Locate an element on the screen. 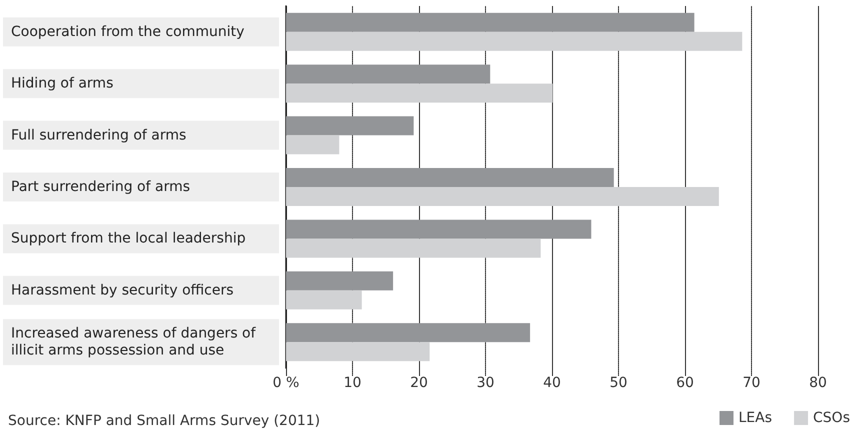 The height and width of the screenshot is (434, 863). y-tick-label: Increased awareness of dangers of illicit arms possession and use is located at coordinates (135, 342).